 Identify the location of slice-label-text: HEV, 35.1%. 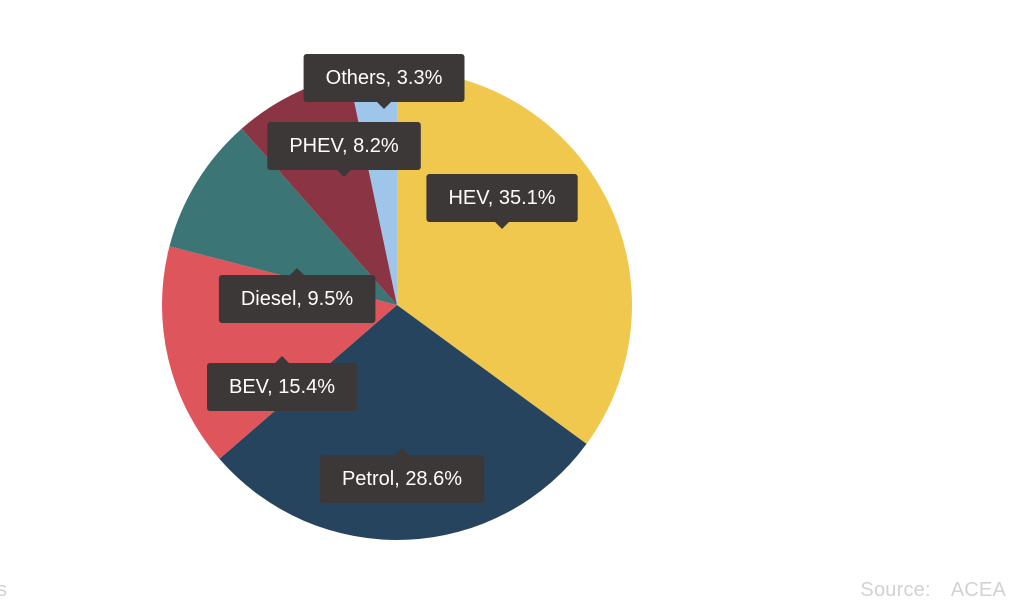
(501, 198).